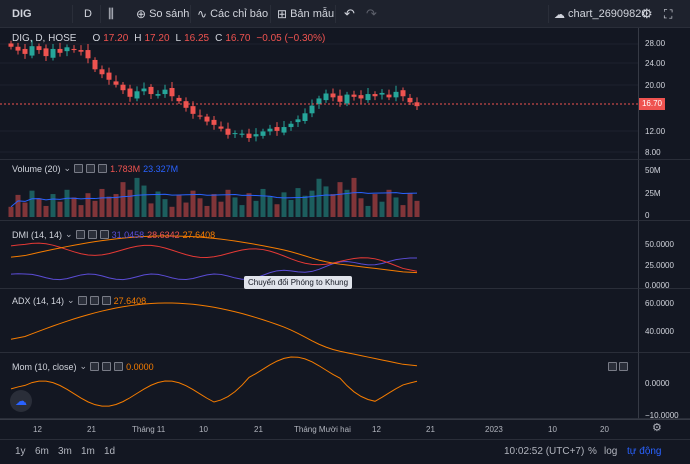 This screenshot has width=690, height=464. I want to click on volume-pane, so click(319, 190).